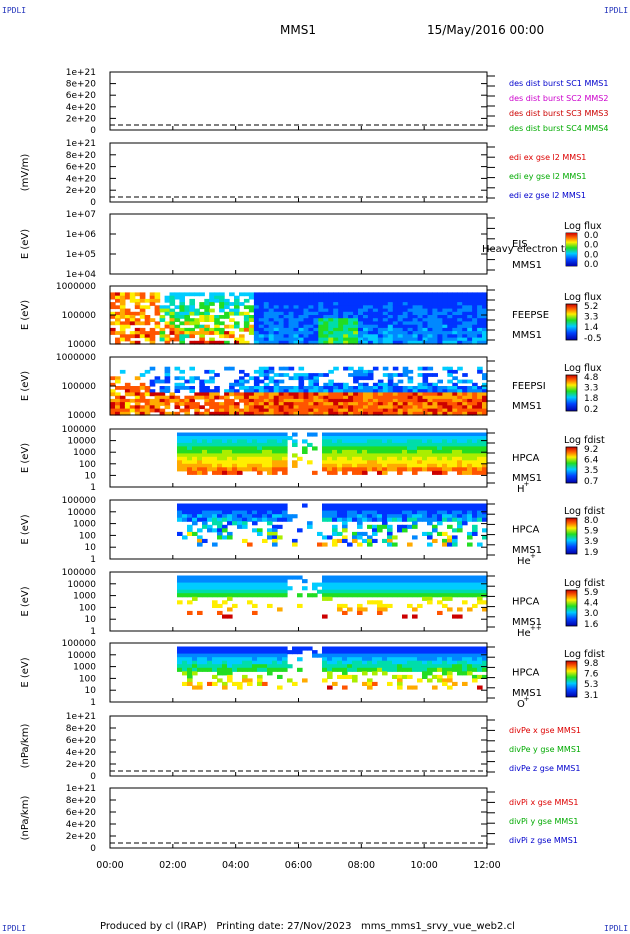 The image size is (630, 934). Describe the element at coordinates (558, 83) in the screenshot. I see `legend-entry: des dist burst SC1 MMS1` at that location.